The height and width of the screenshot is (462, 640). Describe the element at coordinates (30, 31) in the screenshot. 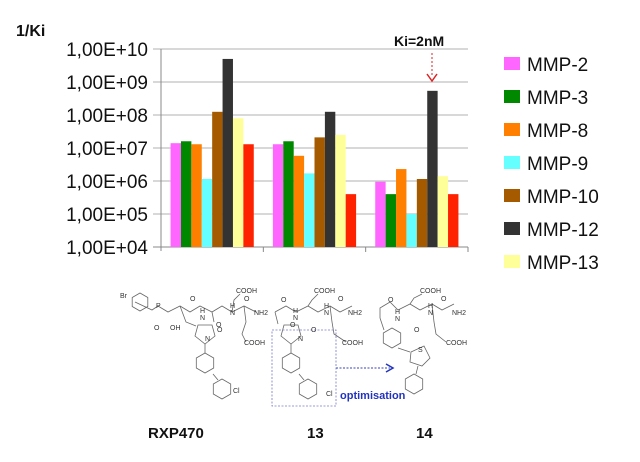

I see `y-axis-label: 1/Ki` at that location.